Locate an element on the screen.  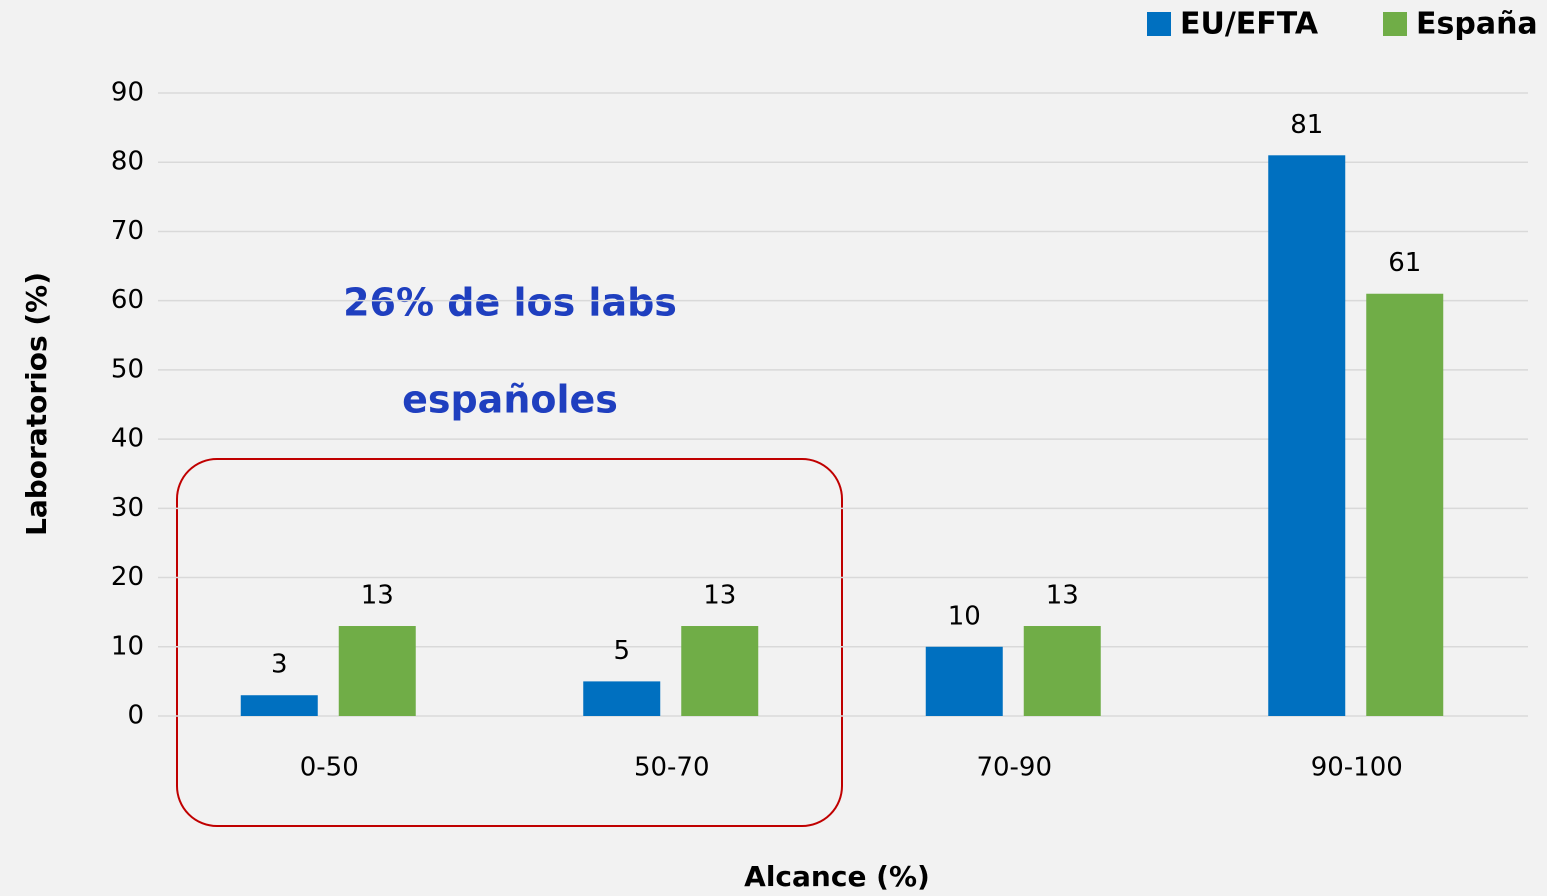
y-tick-label: 40 is located at coordinates (127, 439).